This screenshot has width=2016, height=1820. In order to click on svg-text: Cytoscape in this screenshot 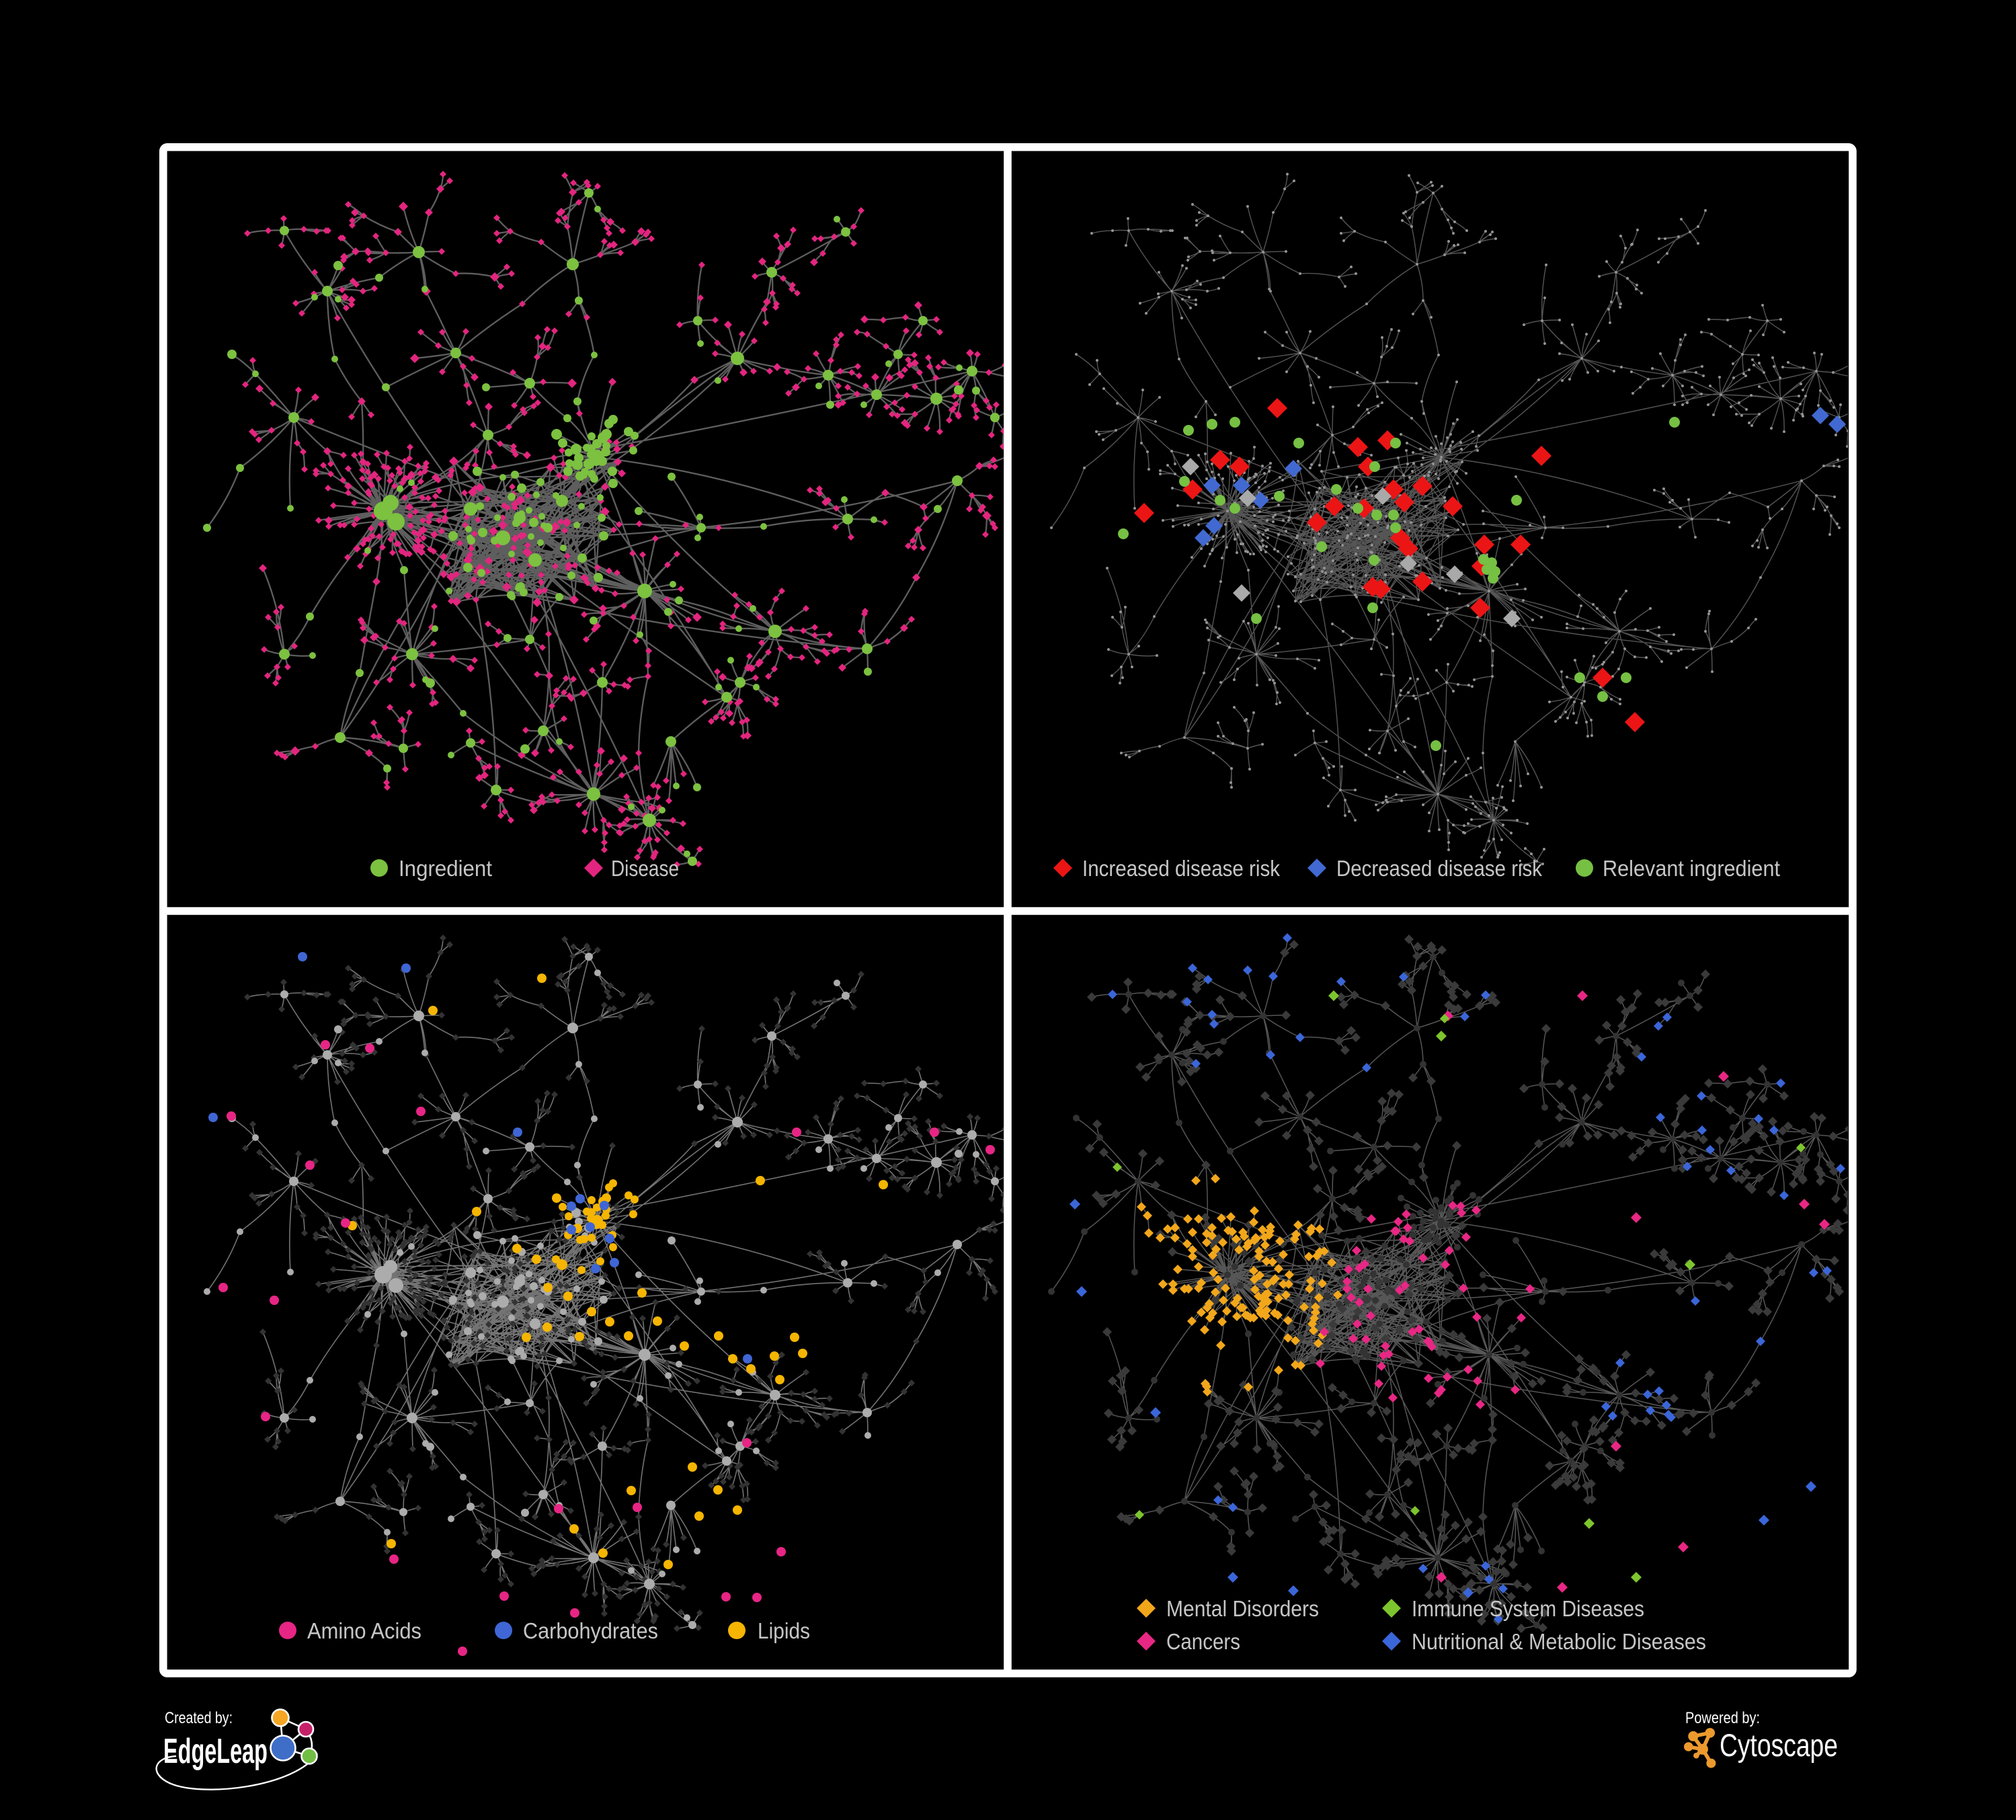, I will do `click(1779, 1745)`.